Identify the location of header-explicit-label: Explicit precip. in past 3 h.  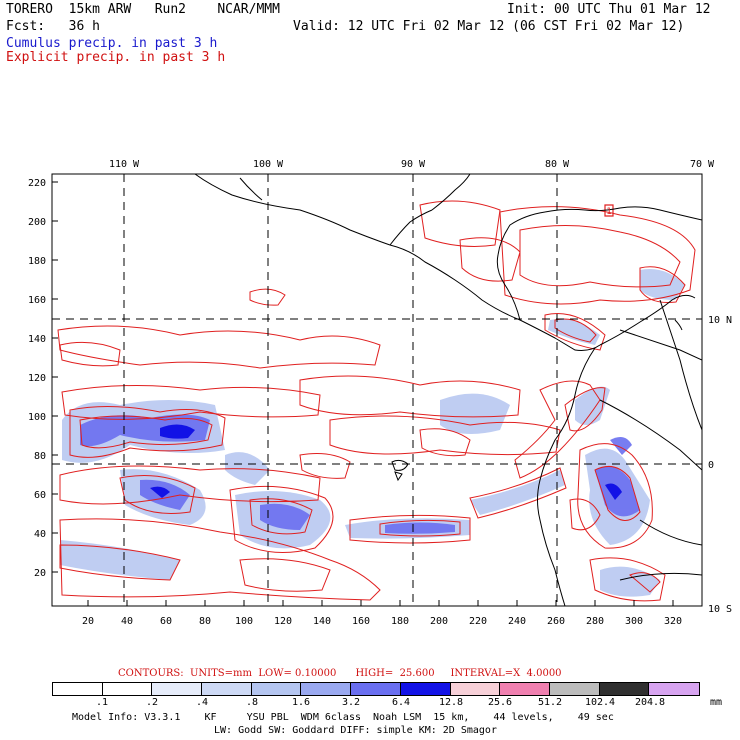
(116, 57).